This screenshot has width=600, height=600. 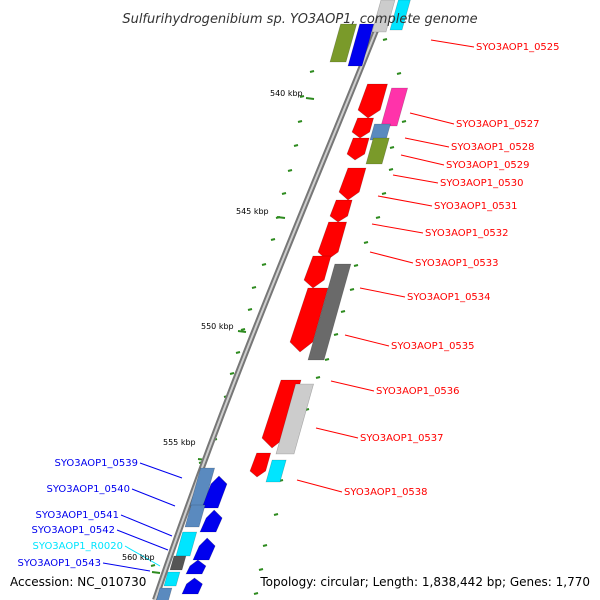 I want to click on gene-label-left: SYO3AOP1_0541, so click(x=77, y=515).